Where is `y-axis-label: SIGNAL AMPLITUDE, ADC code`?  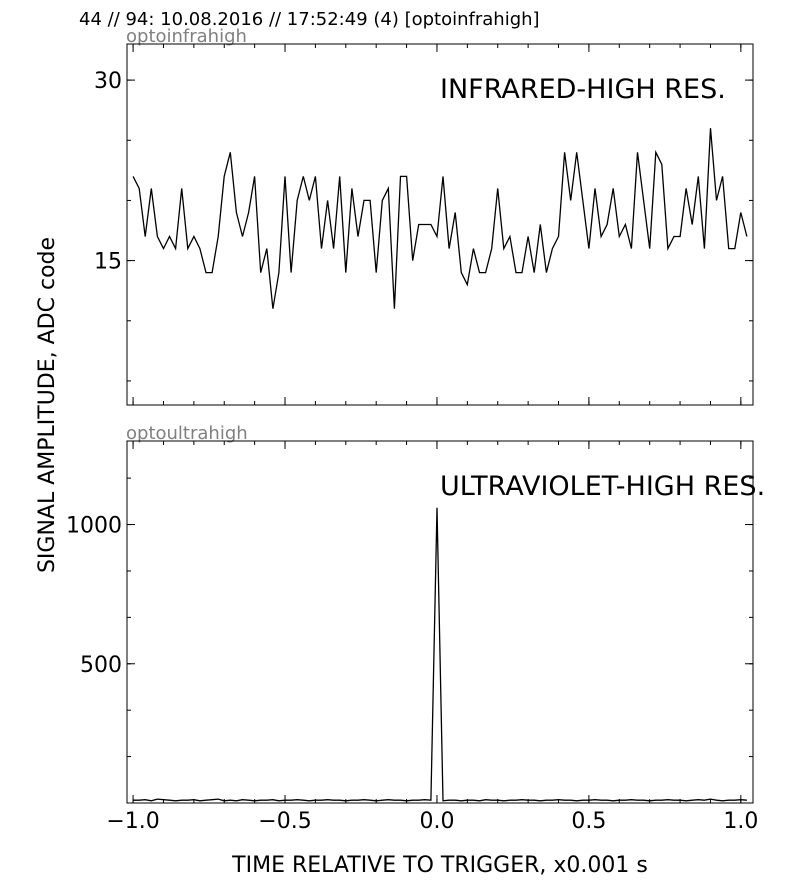
y-axis-label: SIGNAL AMPLITUDE, ADC code is located at coordinates (47, 405).